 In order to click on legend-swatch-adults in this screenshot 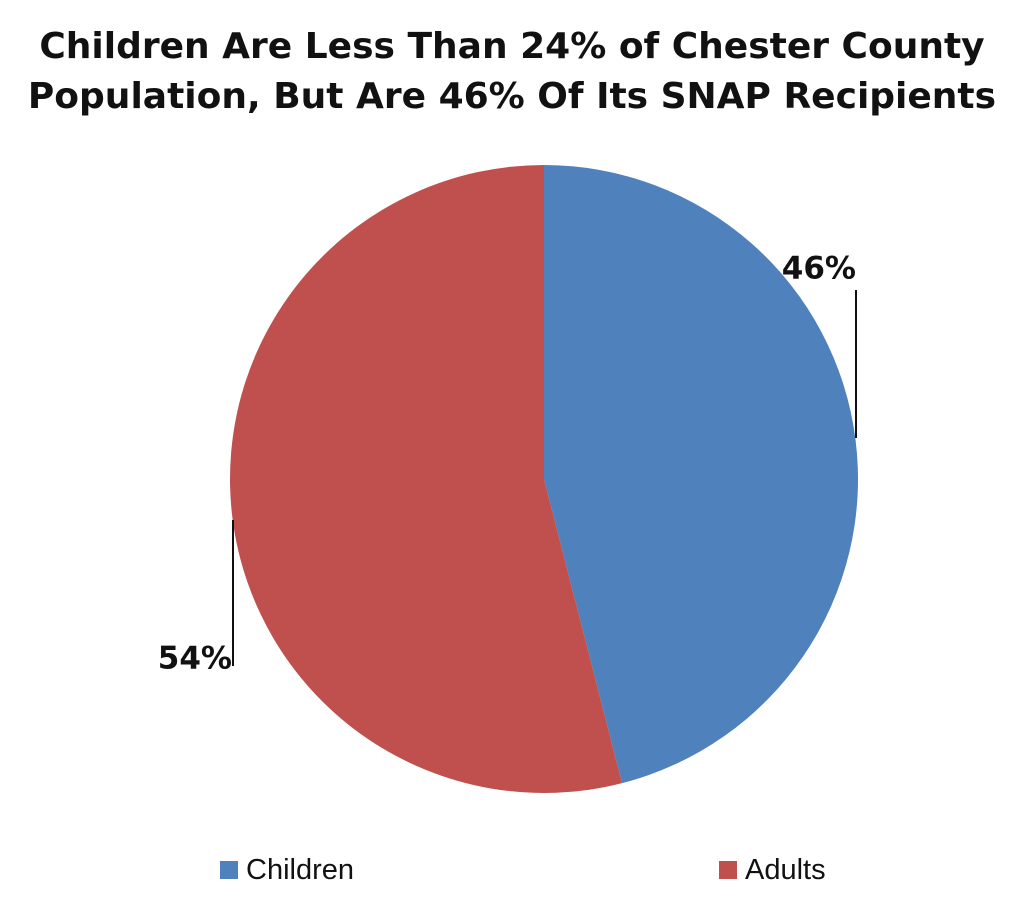, I will do `click(728, 870)`.